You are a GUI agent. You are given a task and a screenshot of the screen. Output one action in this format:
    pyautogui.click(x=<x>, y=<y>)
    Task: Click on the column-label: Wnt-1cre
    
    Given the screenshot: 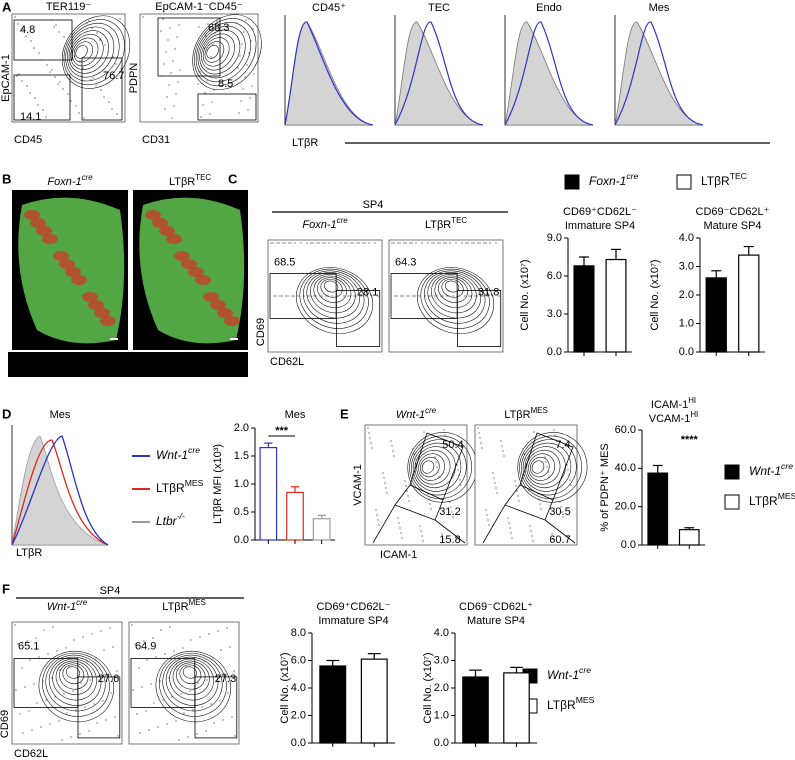 What is the action you would take?
    pyautogui.click(x=416, y=413)
    